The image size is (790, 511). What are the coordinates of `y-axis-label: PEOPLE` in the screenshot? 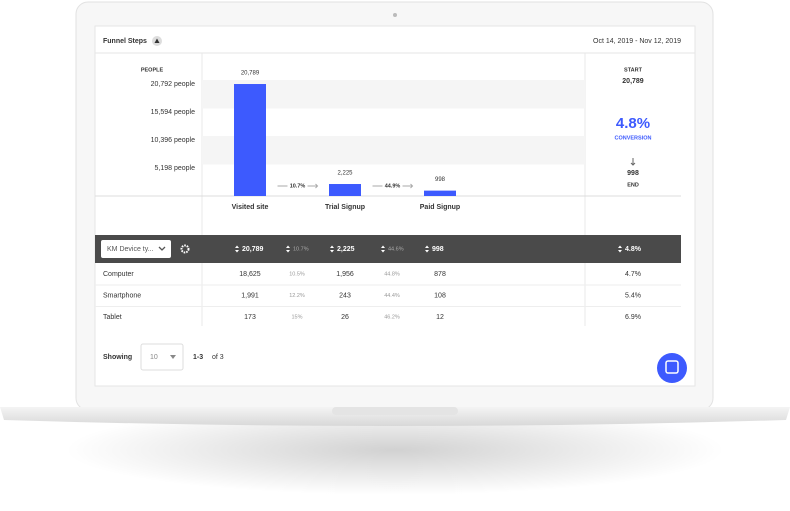 It's located at (152, 70).